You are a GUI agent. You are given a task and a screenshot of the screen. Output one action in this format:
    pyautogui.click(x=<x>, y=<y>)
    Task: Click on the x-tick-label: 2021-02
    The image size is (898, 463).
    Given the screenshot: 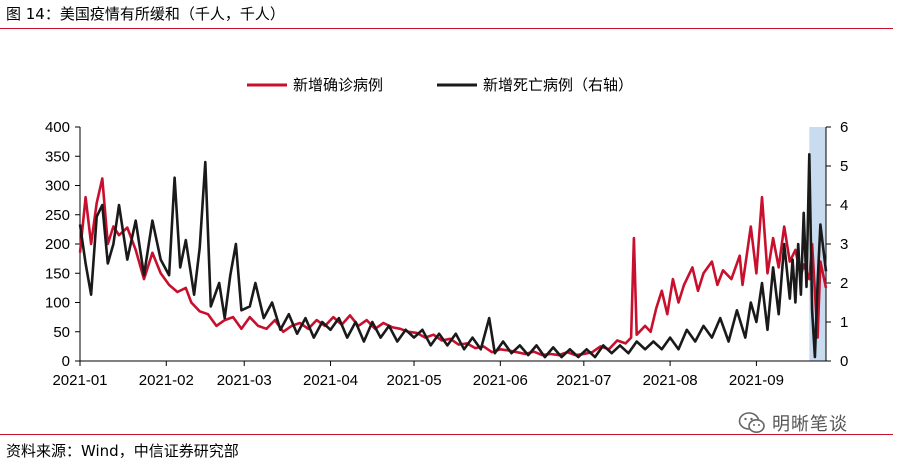 What is the action you would take?
    pyautogui.click(x=166, y=380)
    